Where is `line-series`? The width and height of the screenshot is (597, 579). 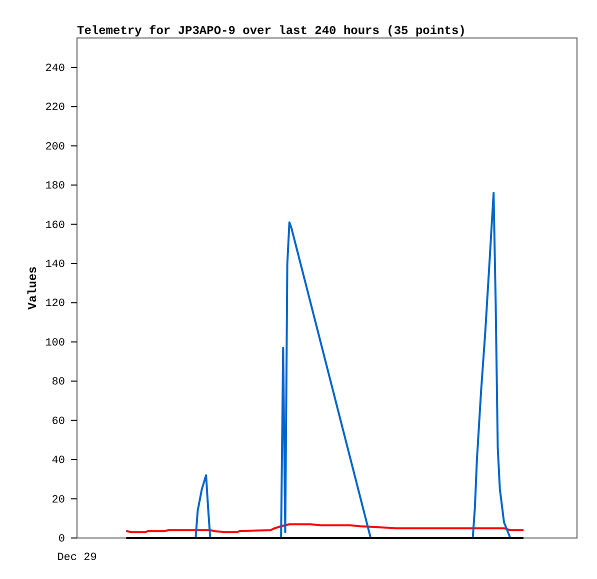
line-series is located at coordinates (325, 528).